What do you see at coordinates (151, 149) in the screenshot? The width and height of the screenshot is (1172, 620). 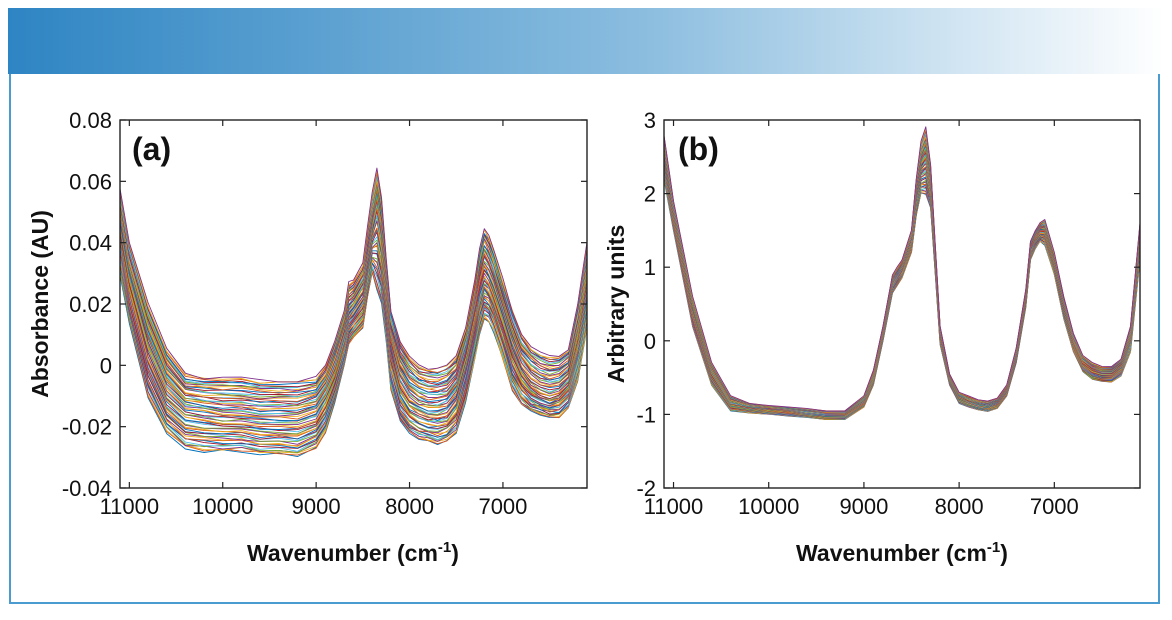 I see `panel-label-a: (a)` at bounding box center [151, 149].